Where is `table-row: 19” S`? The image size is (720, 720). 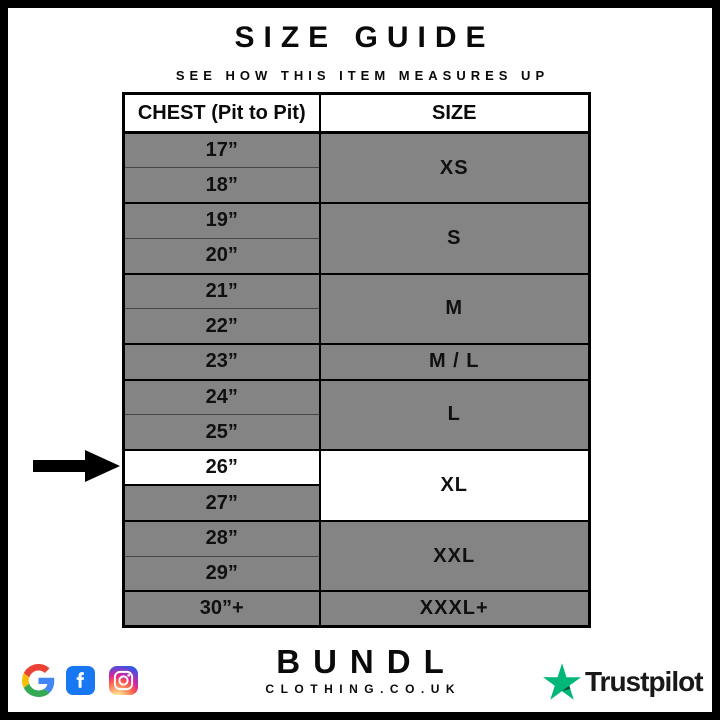
table-row: 19” S is located at coordinates (356, 238).